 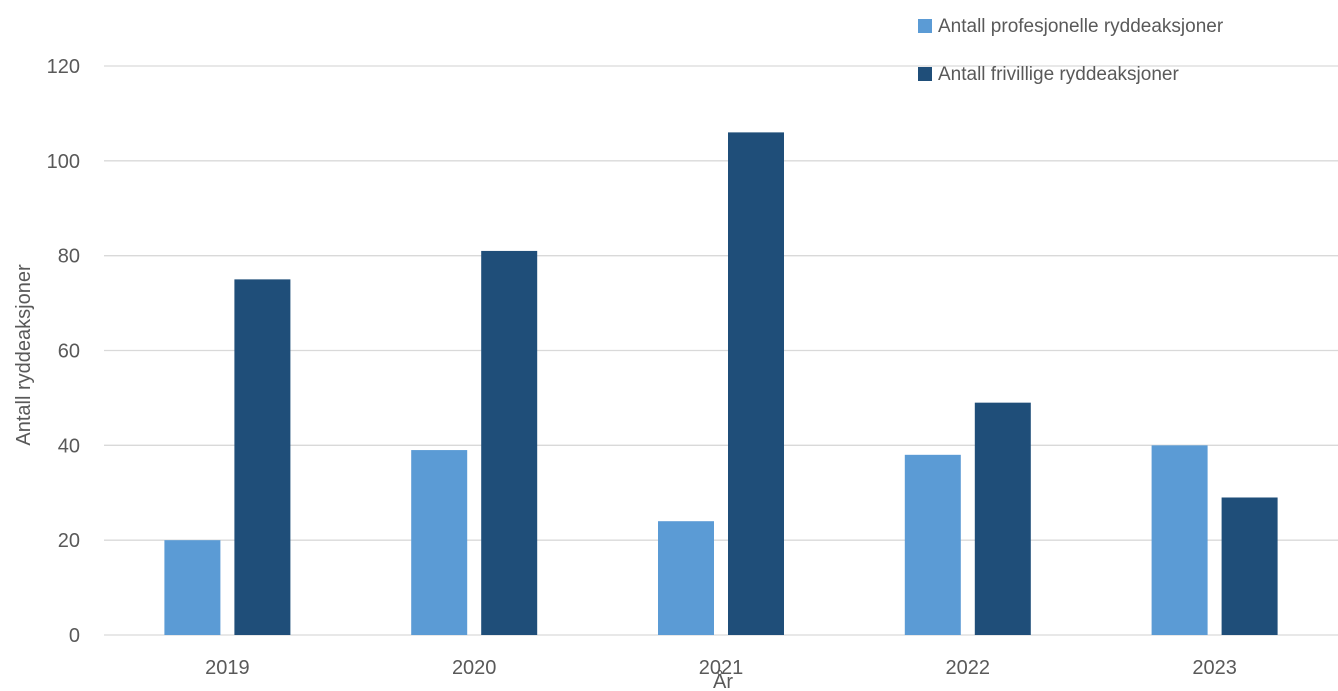 I want to click on bar-professional-2022, so click(x=932, y=544).